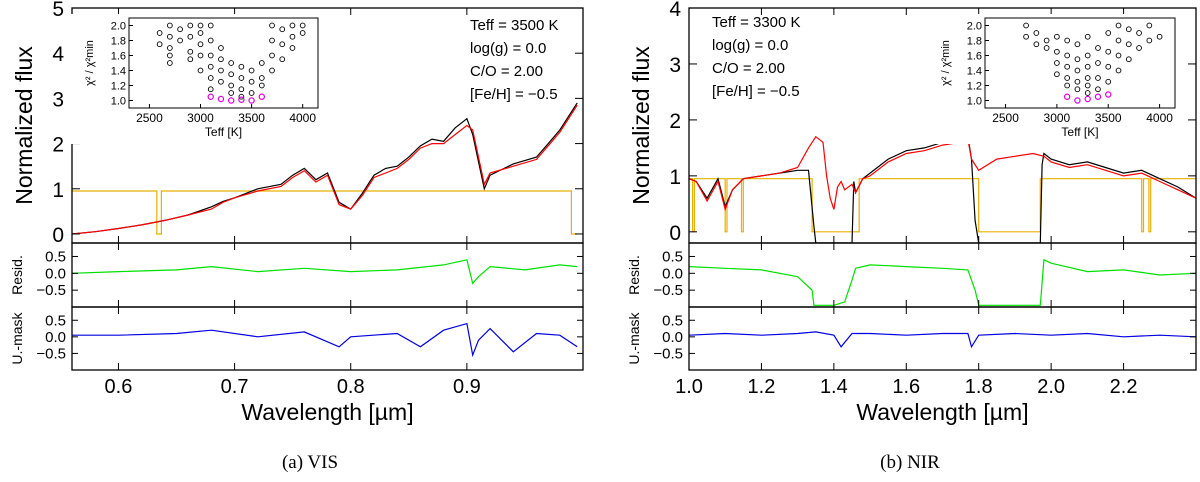 The image size is (1200, 482). What do you see at coordinates (325, 168) in the screenshot?
I see `vis-observed-line` at bounding box center [325, 168].